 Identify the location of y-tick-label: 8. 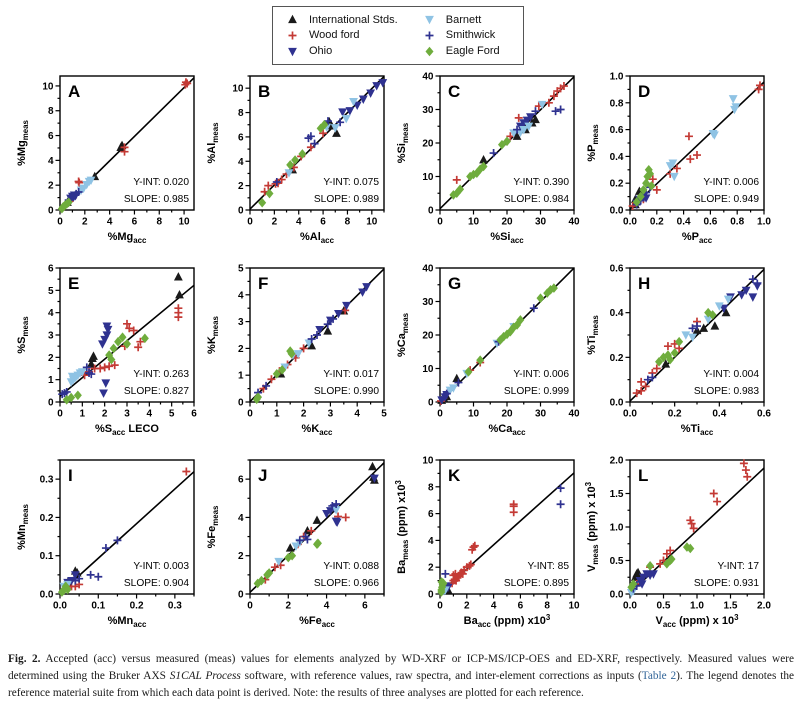
(431, 487).